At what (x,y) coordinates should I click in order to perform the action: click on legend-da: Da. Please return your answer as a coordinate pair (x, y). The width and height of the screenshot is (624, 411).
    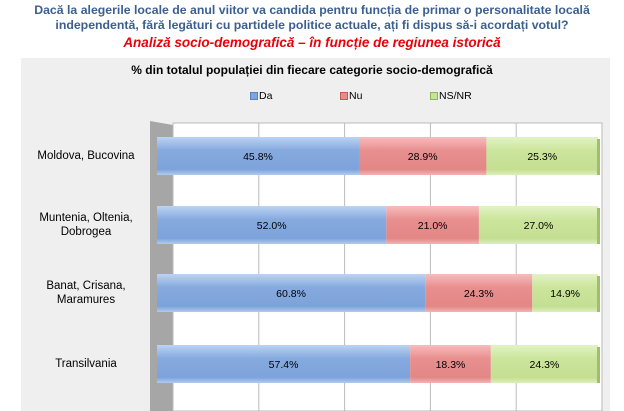
    Looking at the image, I should click on (261, 96).